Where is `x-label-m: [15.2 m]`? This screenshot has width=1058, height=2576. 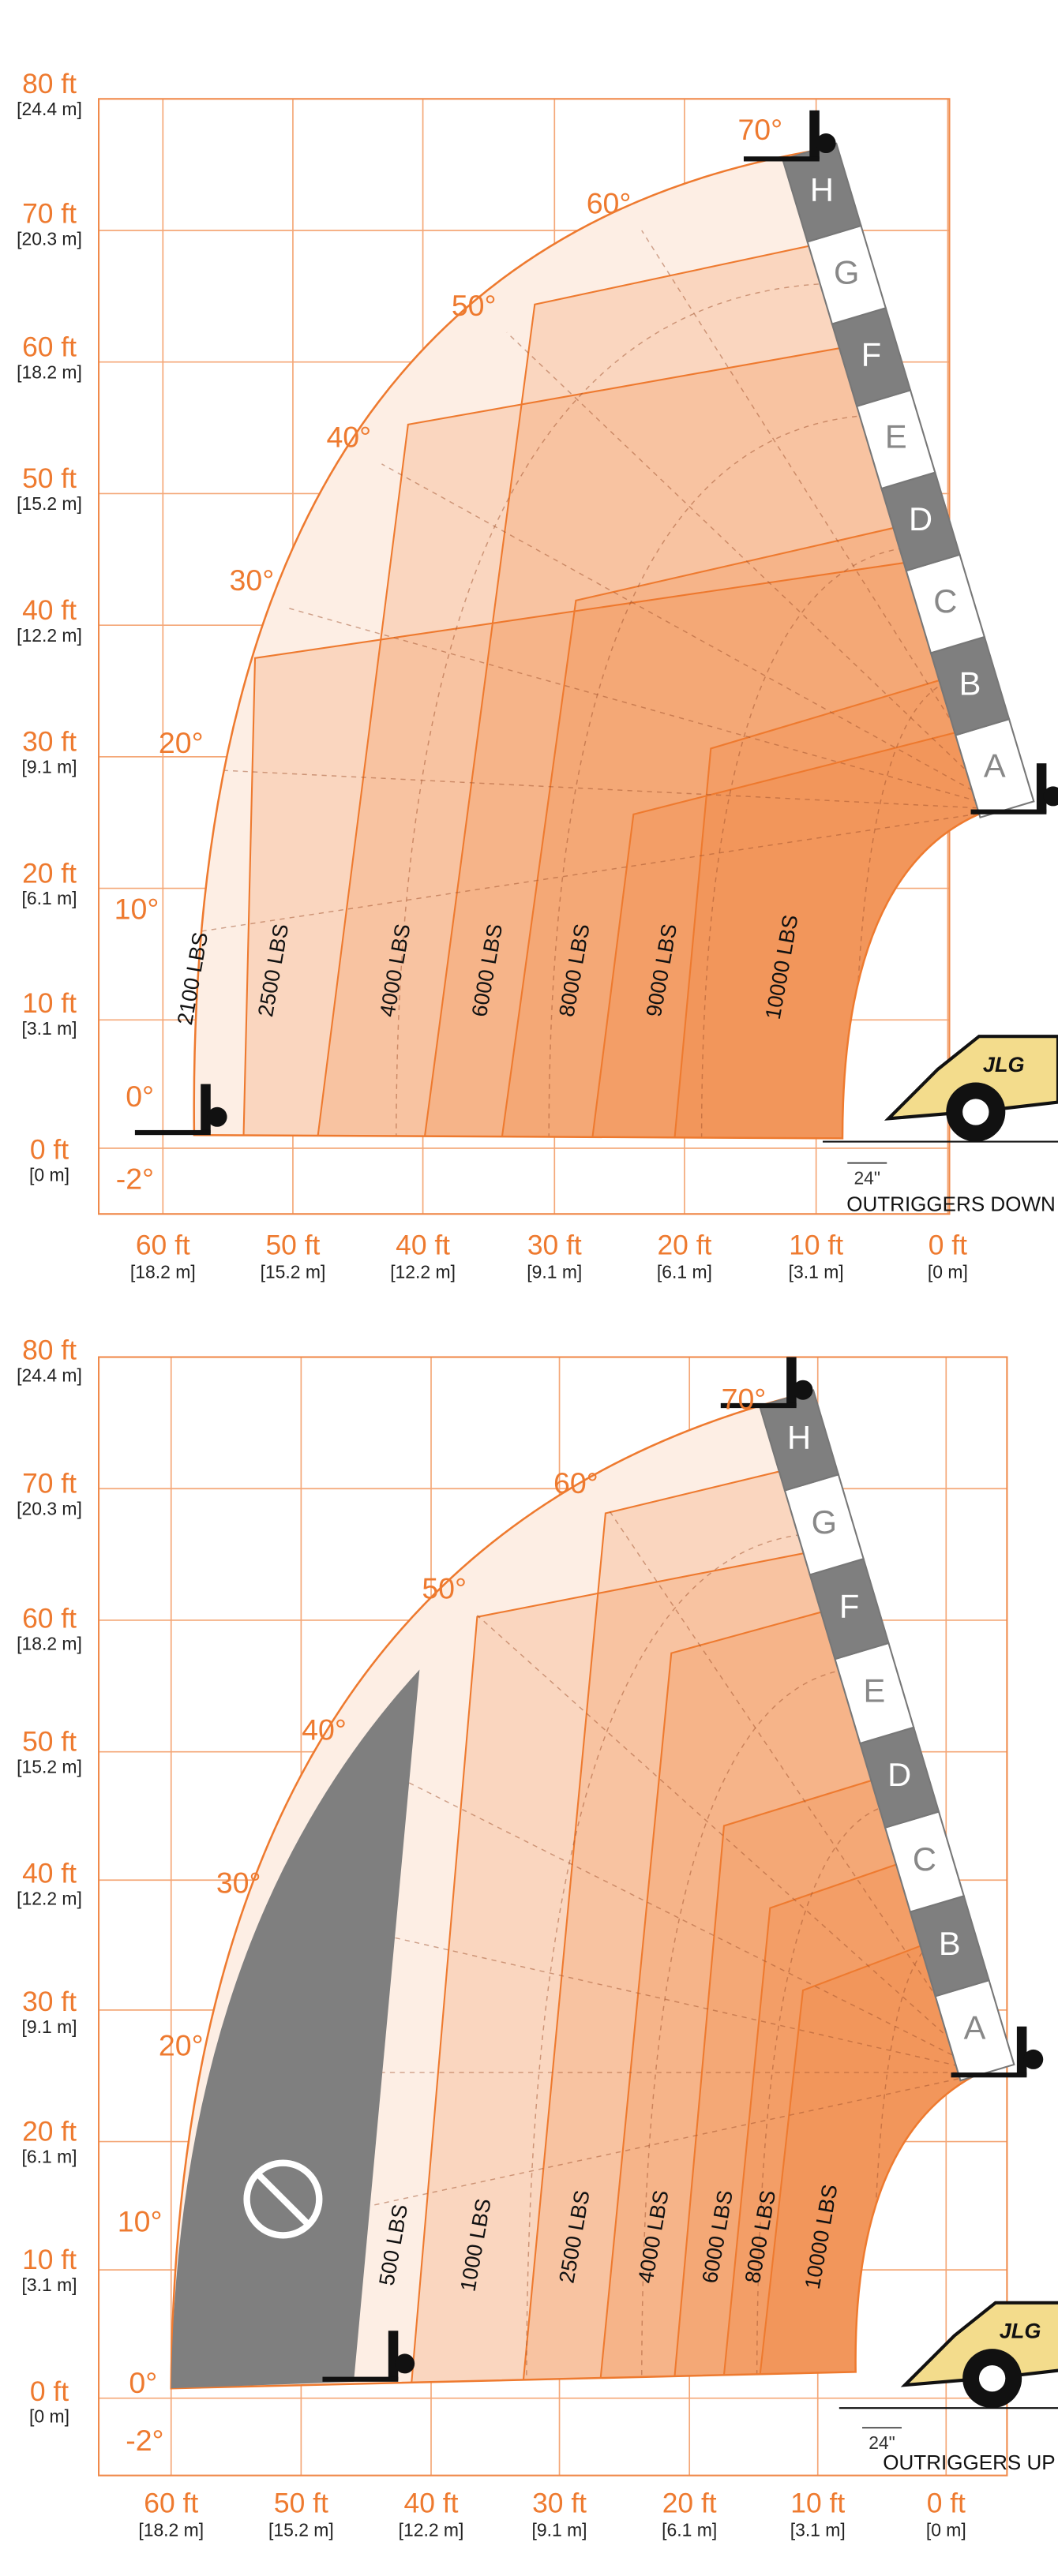
x-label-m: [15.2 m] is located at coordinates (293, 1271).